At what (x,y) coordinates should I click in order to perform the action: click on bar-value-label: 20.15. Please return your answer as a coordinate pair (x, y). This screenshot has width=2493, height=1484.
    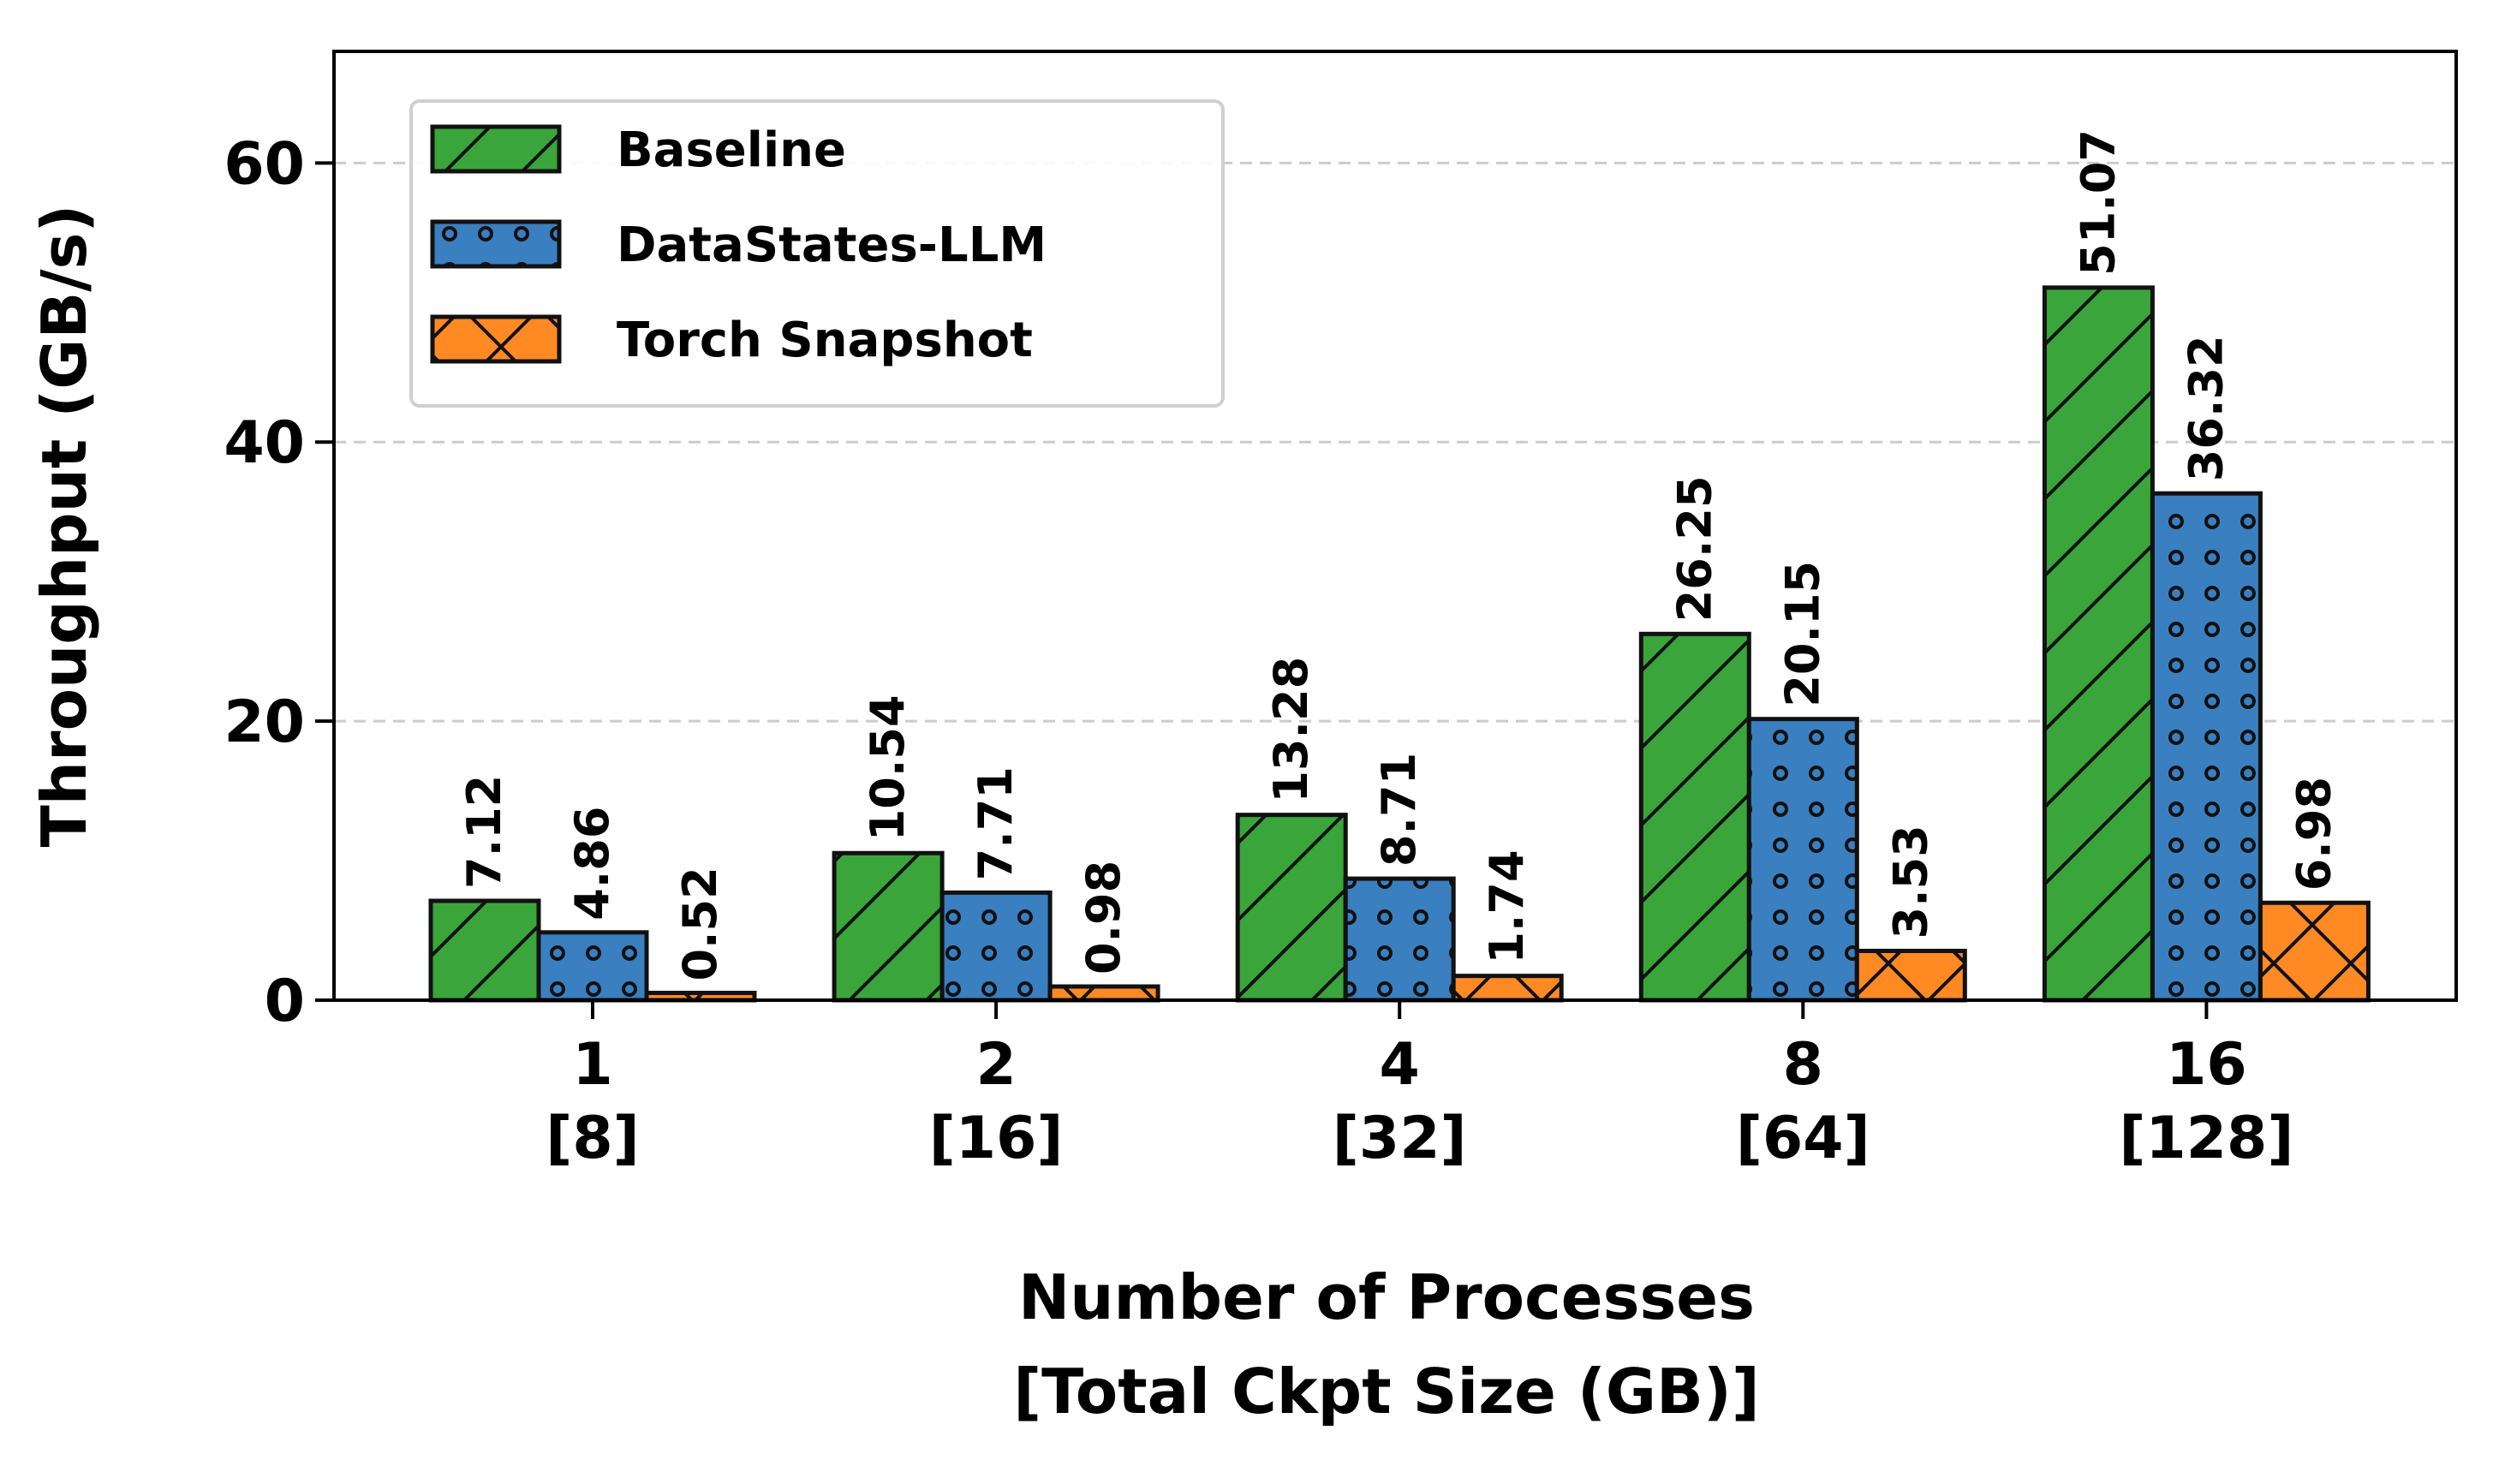
    Looking at the image, I should click on (1802, 634).